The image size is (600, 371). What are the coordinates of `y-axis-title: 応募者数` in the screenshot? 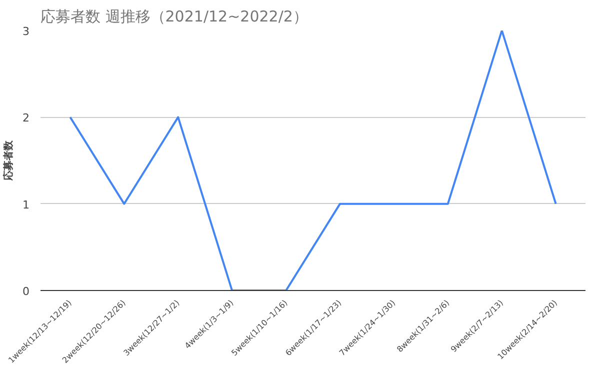 It's located at (8, 161).